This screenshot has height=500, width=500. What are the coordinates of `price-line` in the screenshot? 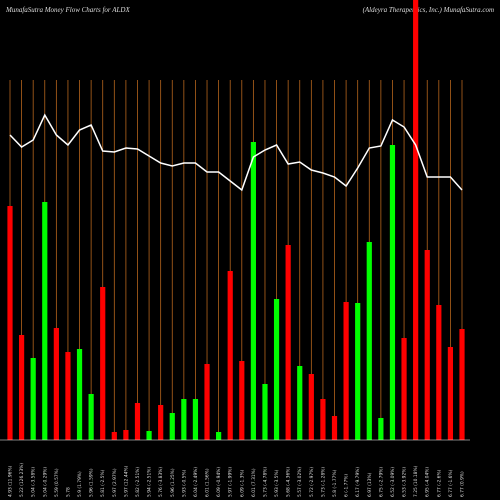 It's located at (236, 152).